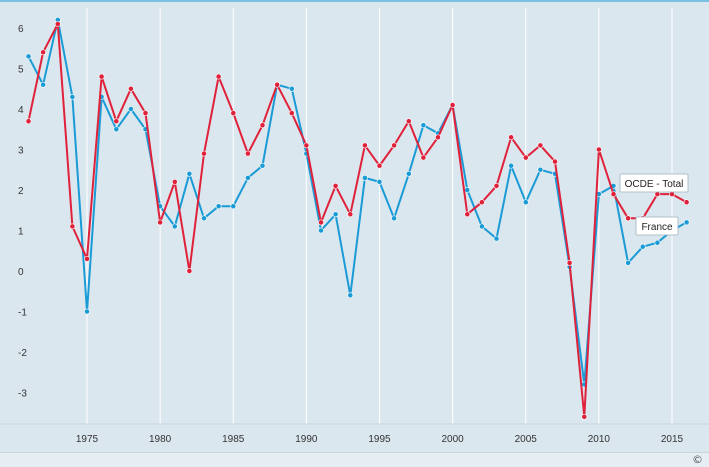 This screenshot has height=467, width=709. Describe the element at coordinates (22, 394) in the screenshot. I see `y-tick-label: -3` at that location.